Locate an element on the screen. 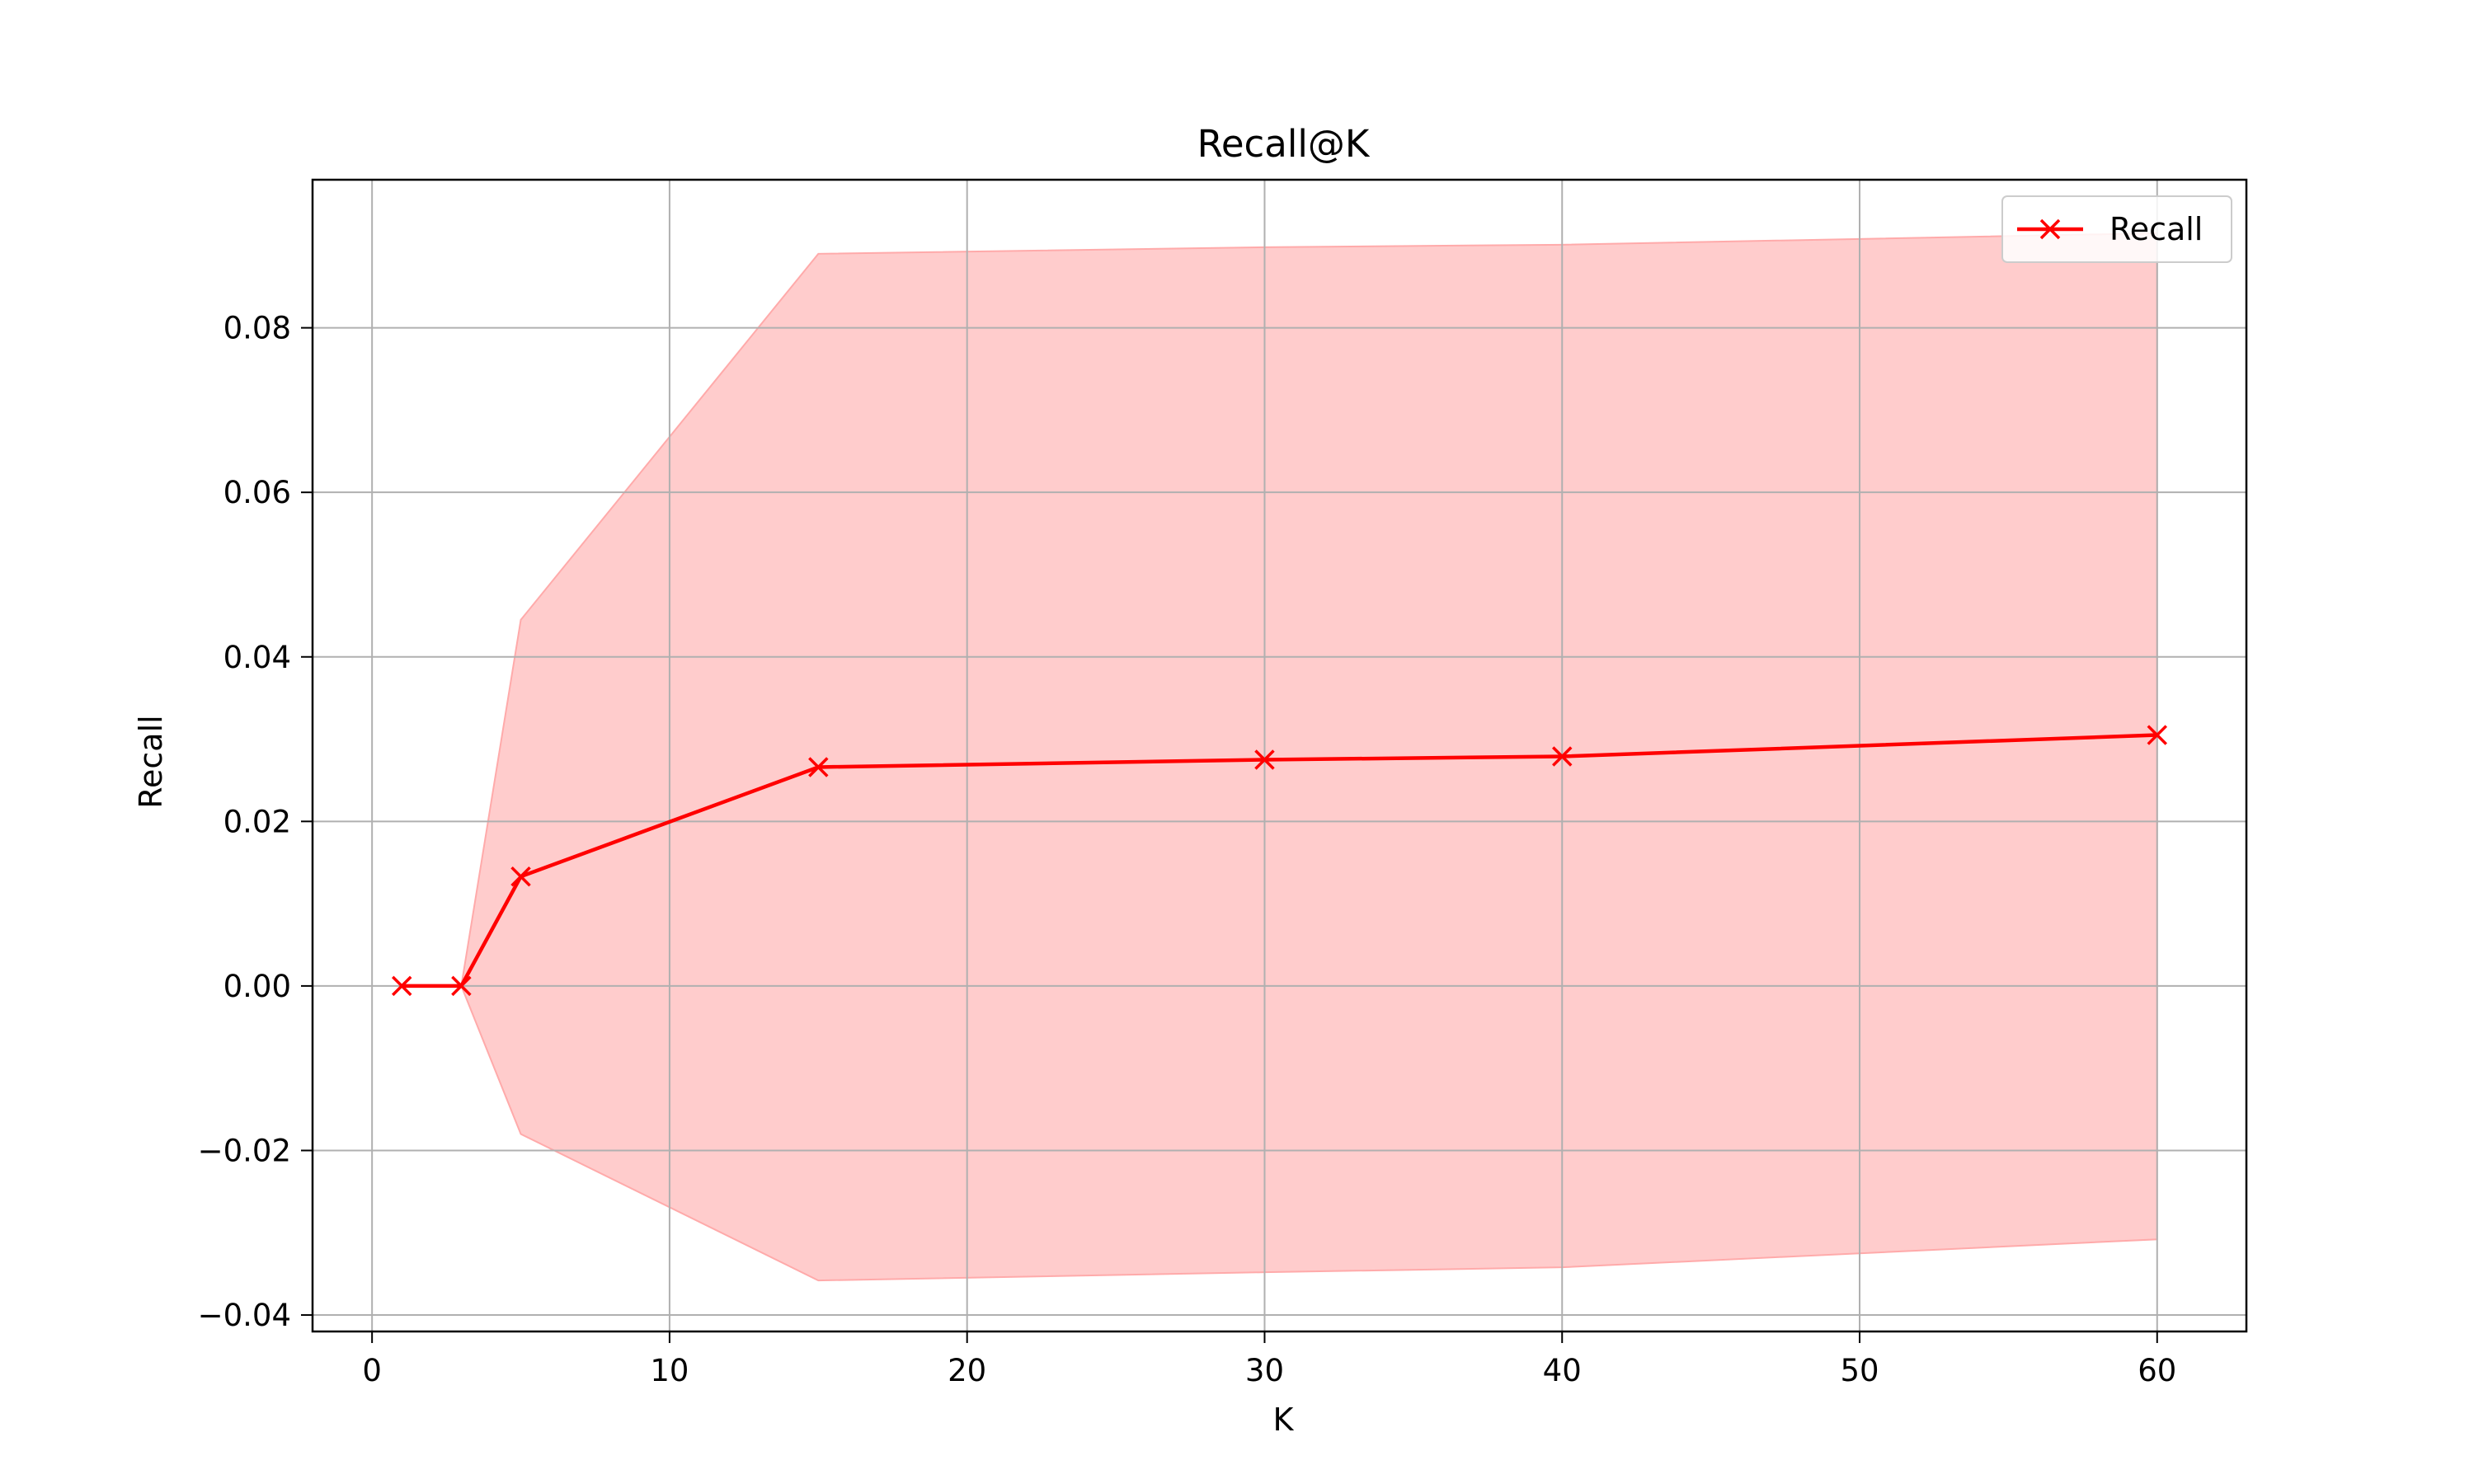 The height and width of the screenshot is (1484, 2474). y-tick-label: 0.04 is located at coordinates (257, 657).